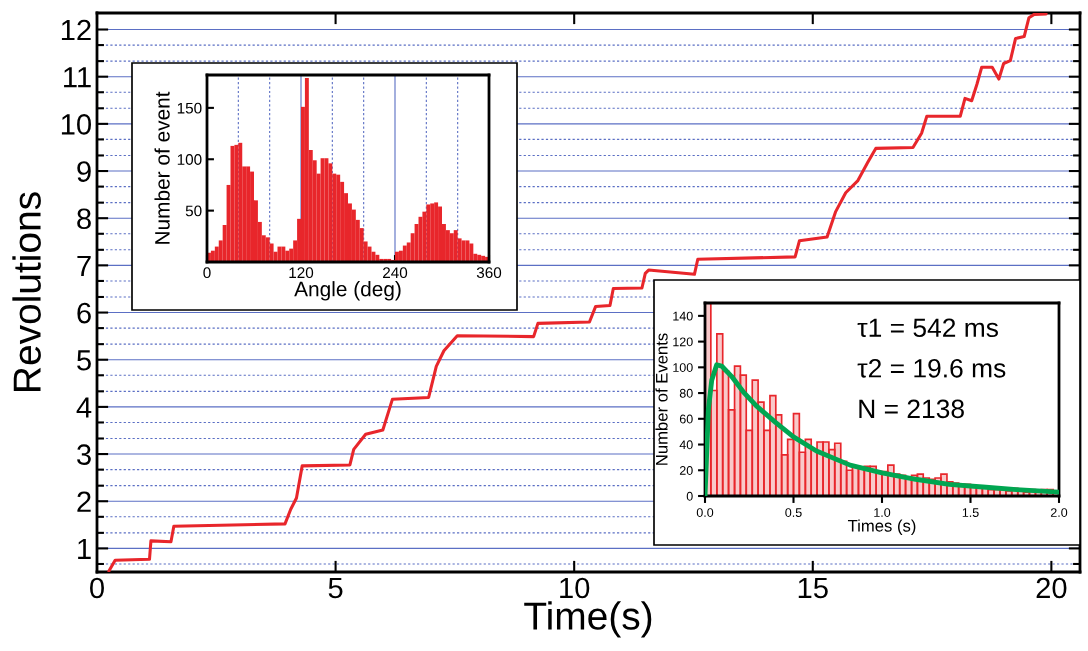  What do you see at coordinates (575, 588) in the screenshot?
I see `x-tick-label: 10` at bounding box center [575, 588].